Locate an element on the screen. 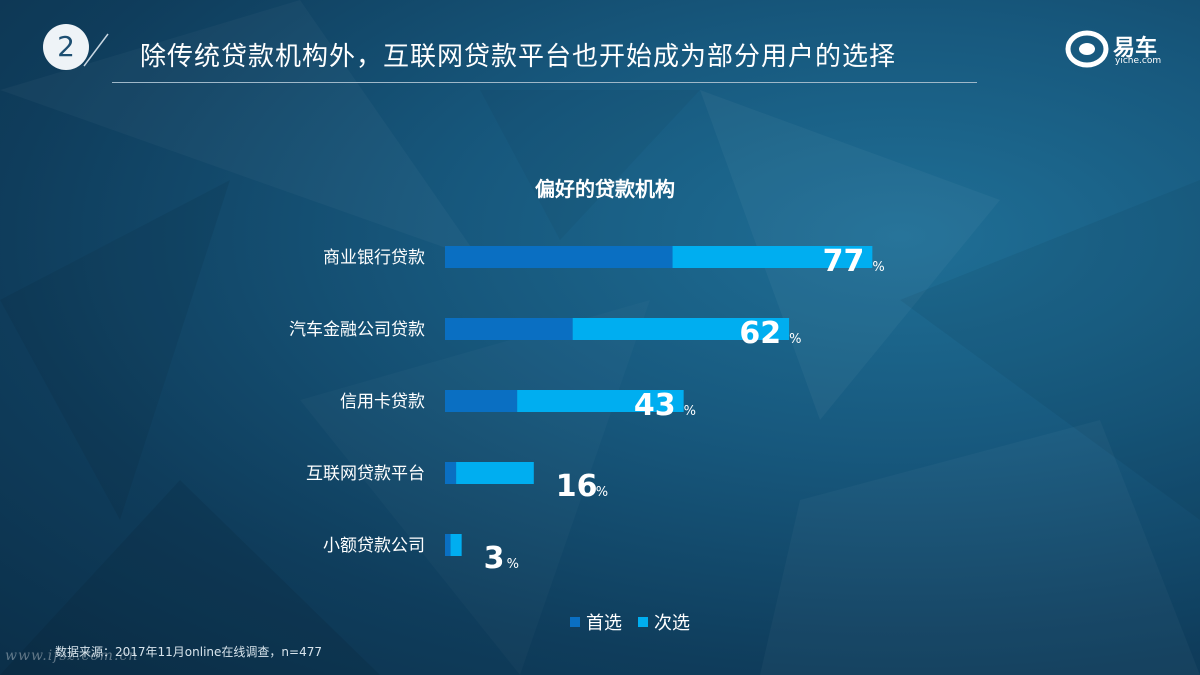 This screenshot has width=1200, height=675. yiche-logo-icon is located at coordinates (1087, 49).